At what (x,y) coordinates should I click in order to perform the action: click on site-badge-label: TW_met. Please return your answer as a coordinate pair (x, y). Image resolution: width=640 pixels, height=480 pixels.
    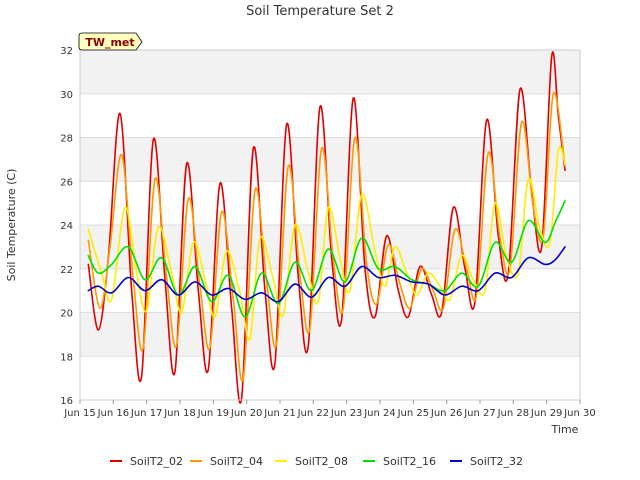
    Looking at the image, I should click on (109, 42).